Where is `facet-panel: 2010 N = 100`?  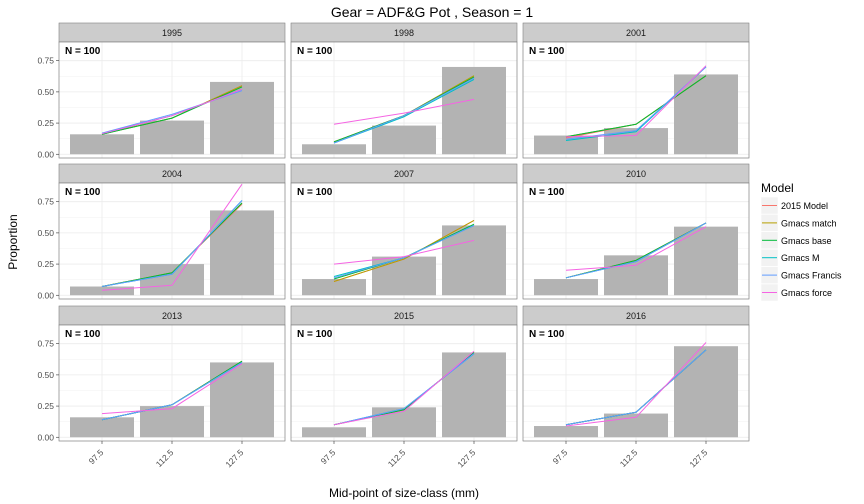
facet-panel: 2010 N = 100 is located at coordinates (636, 231).